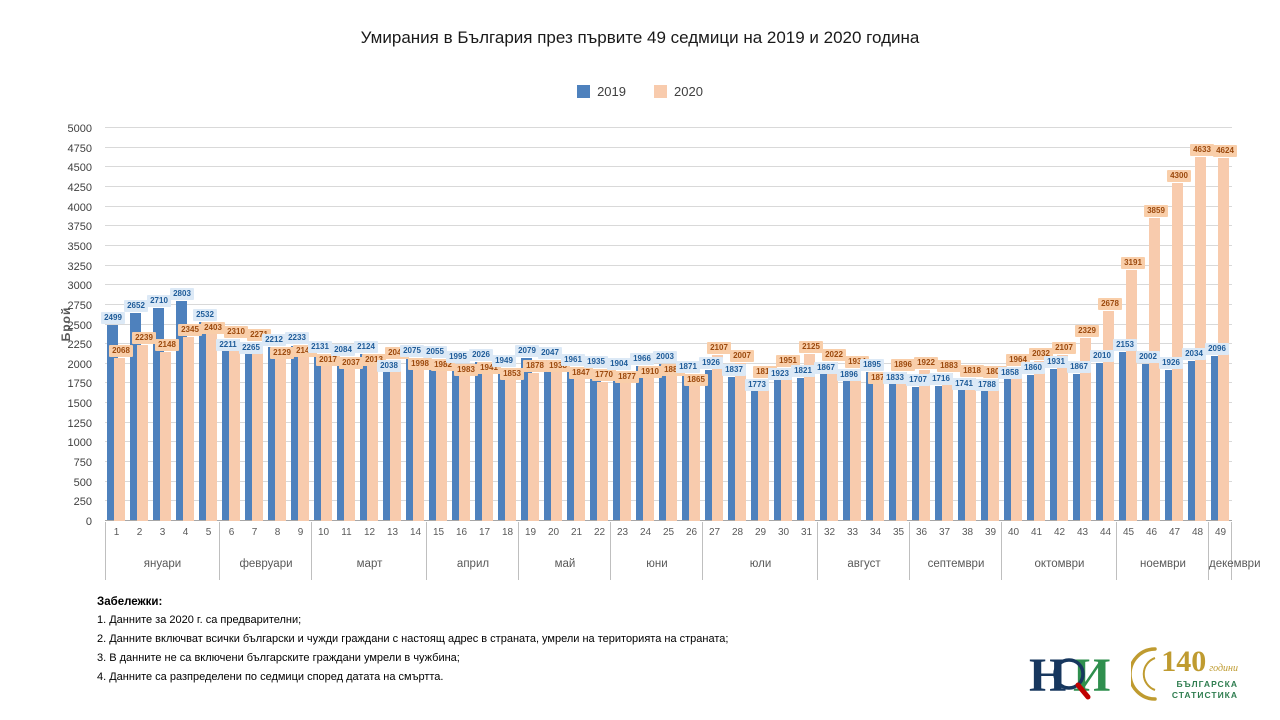 This screenshot has width=1280, height=720. Describe the element at coordinates (136, 305) in the screenshot. I see `label-2019-week-2: 2652` at that location.